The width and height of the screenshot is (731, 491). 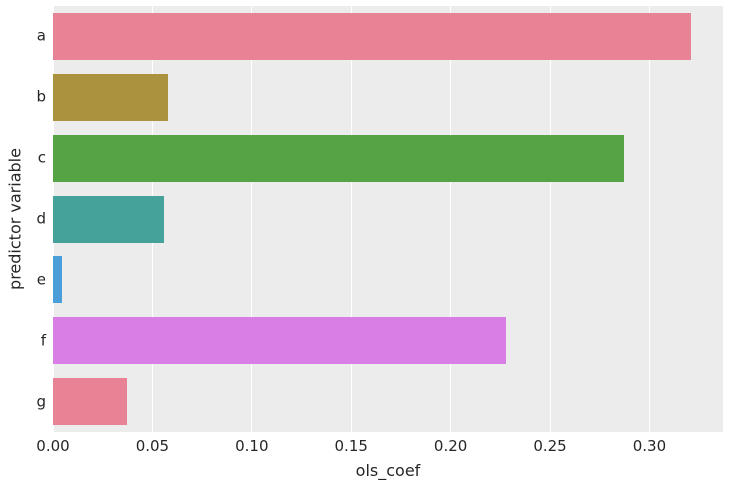 What do you see at coordinates (43, 340) in the screenshot?
I see `ytick-label-f: f` at bounding box center [43, 340].